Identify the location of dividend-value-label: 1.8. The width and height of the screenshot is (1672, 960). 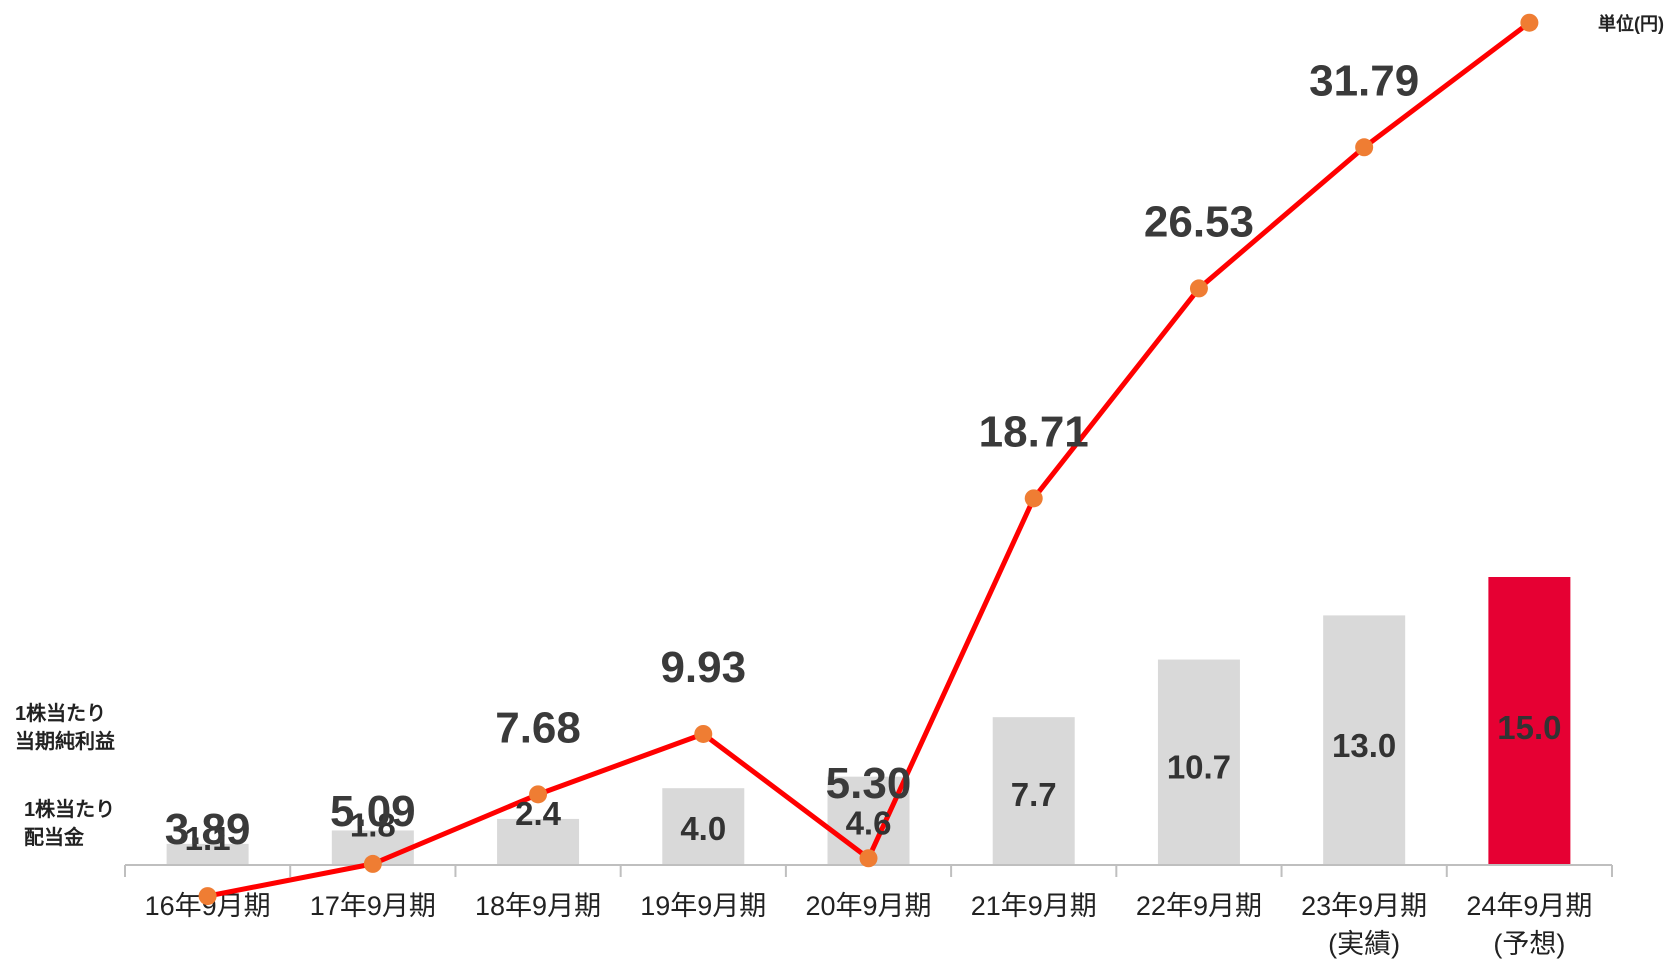
(373, 824).